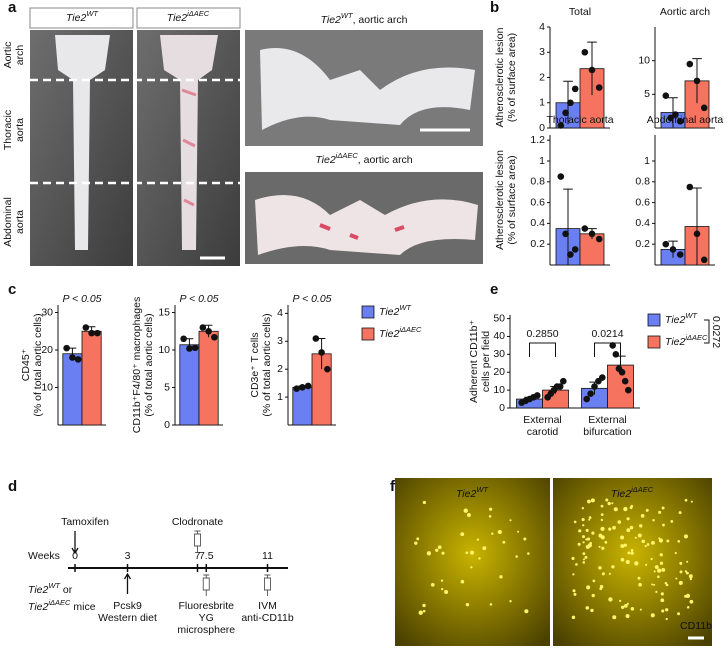  What do you see at coordinates (85, 522) in the screenshot?
I see `event-label: Tamoxifen` at bounding box center [85, 522].